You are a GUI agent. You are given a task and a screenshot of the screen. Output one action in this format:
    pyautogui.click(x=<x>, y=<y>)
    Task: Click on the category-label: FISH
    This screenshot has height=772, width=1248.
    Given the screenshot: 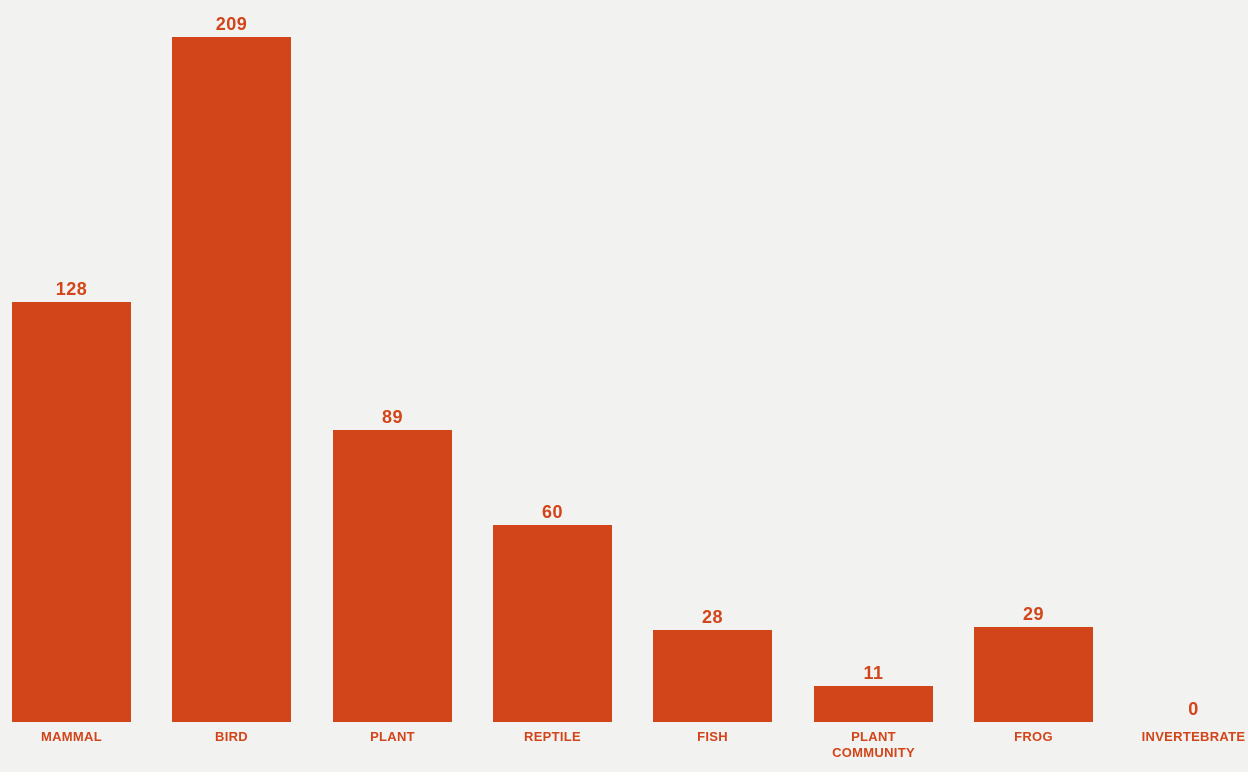 What is the action you would take?
    pyautogui.click(x=712, y=736)
    